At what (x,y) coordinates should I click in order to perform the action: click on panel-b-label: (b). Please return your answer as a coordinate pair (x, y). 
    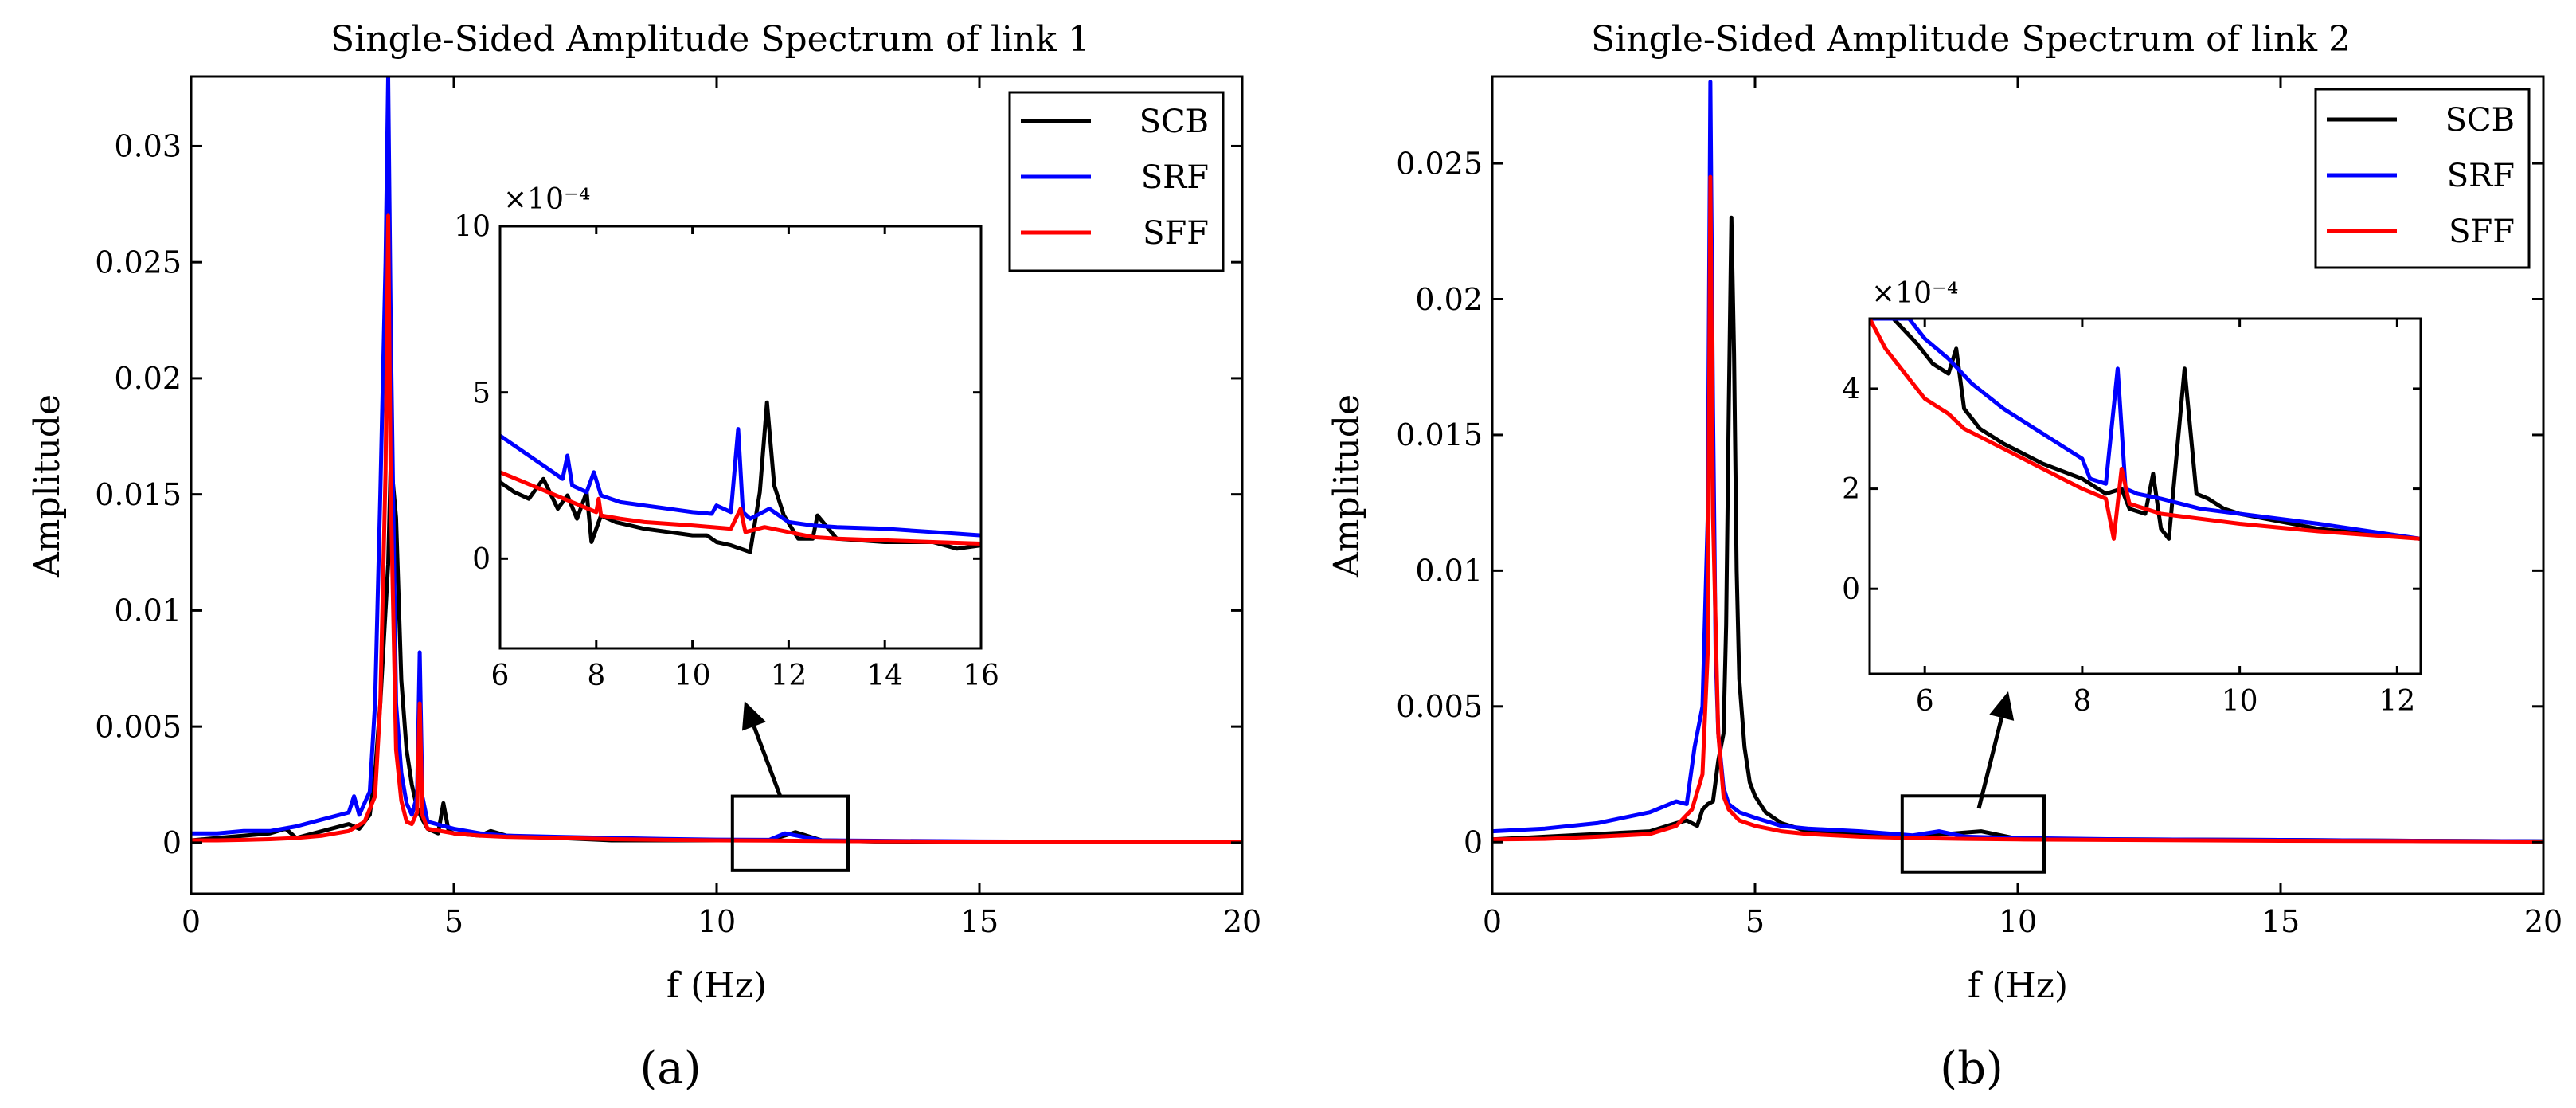
    Looking at the image, I should click on (1972, 1068).